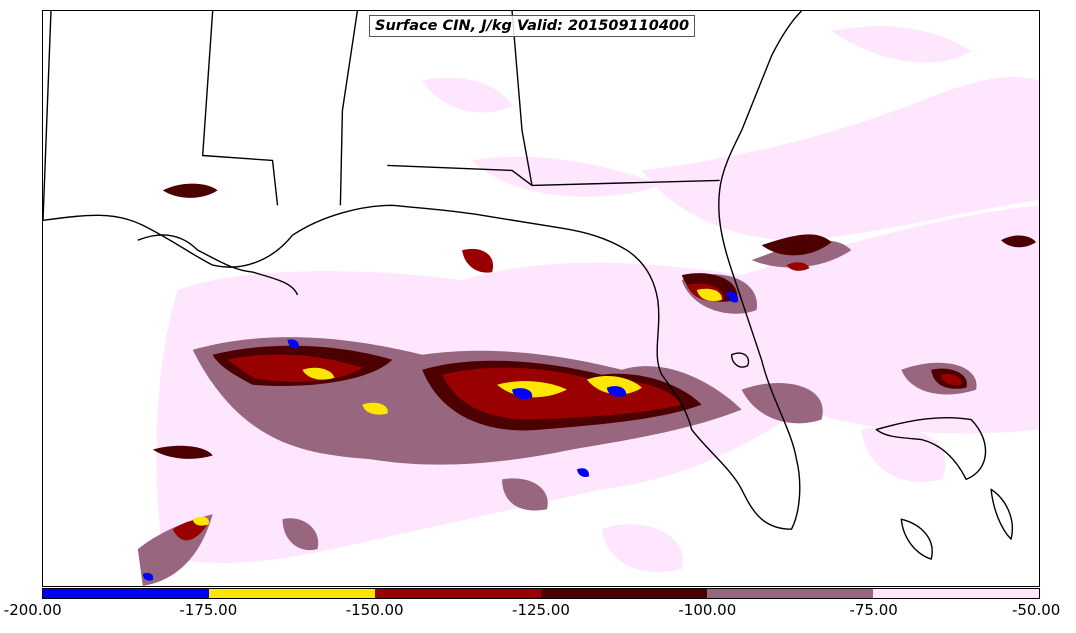 Image resolution: width=1076 pixels, height=633 pixels. I want to click on colorbar-tick-label: -100.00, so click(707, 610).